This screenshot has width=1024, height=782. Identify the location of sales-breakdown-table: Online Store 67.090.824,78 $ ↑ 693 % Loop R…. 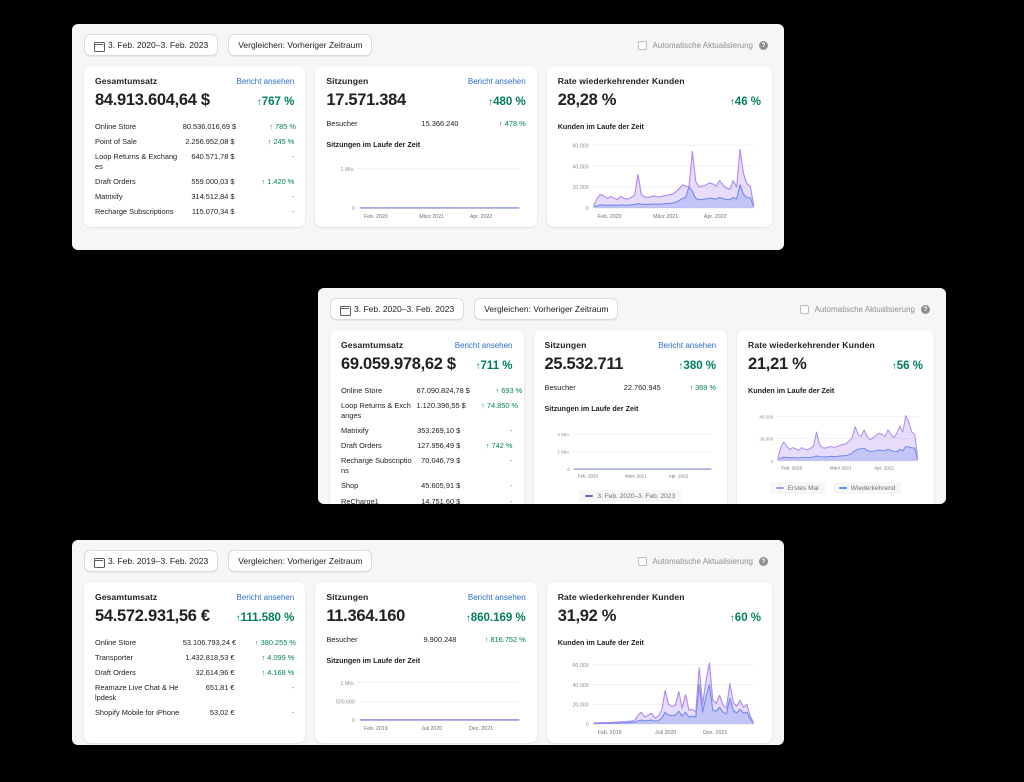
(431, 443).